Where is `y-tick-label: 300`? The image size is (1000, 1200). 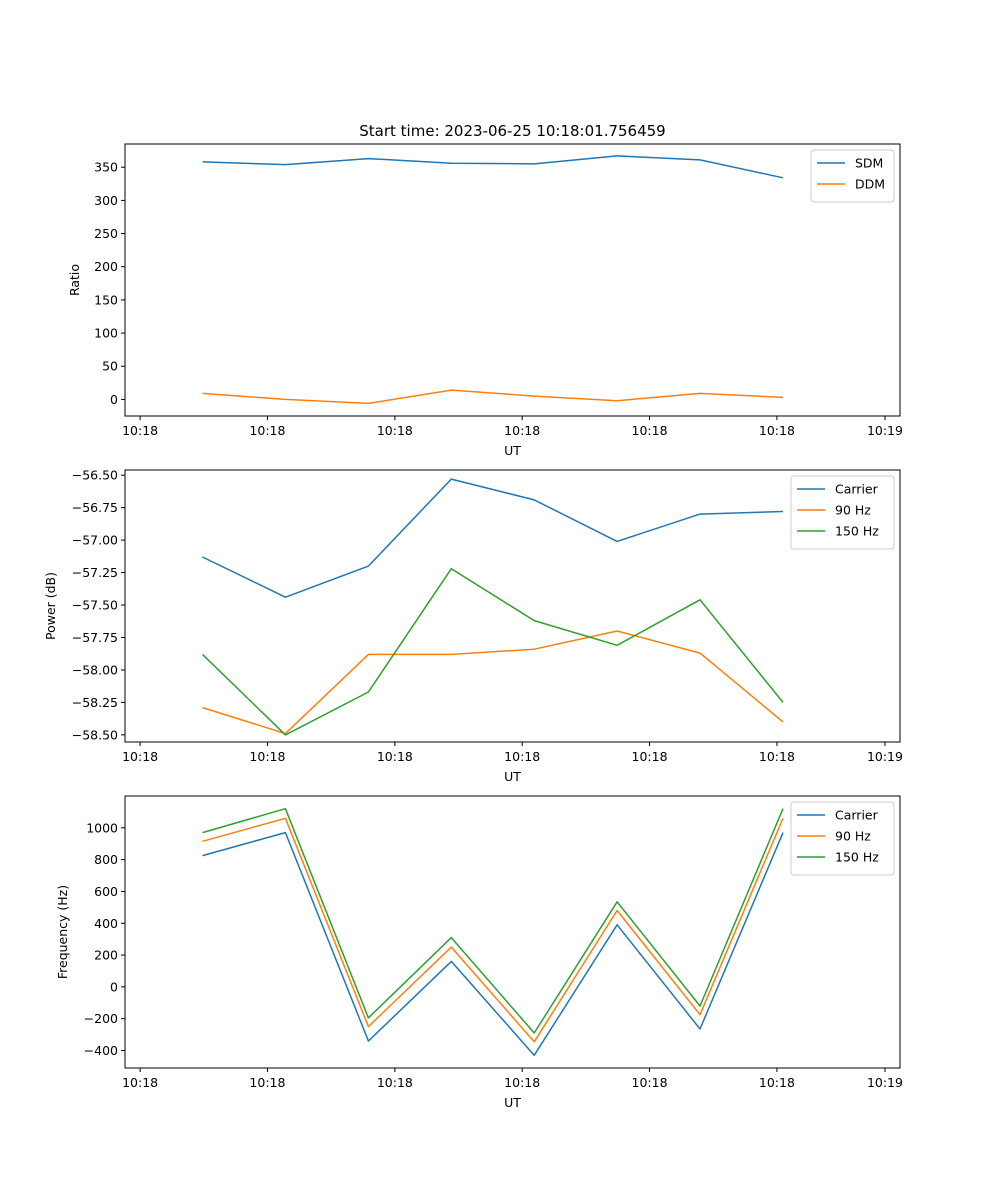
y-tick-label: 300 is located at coordinates (106, 200).